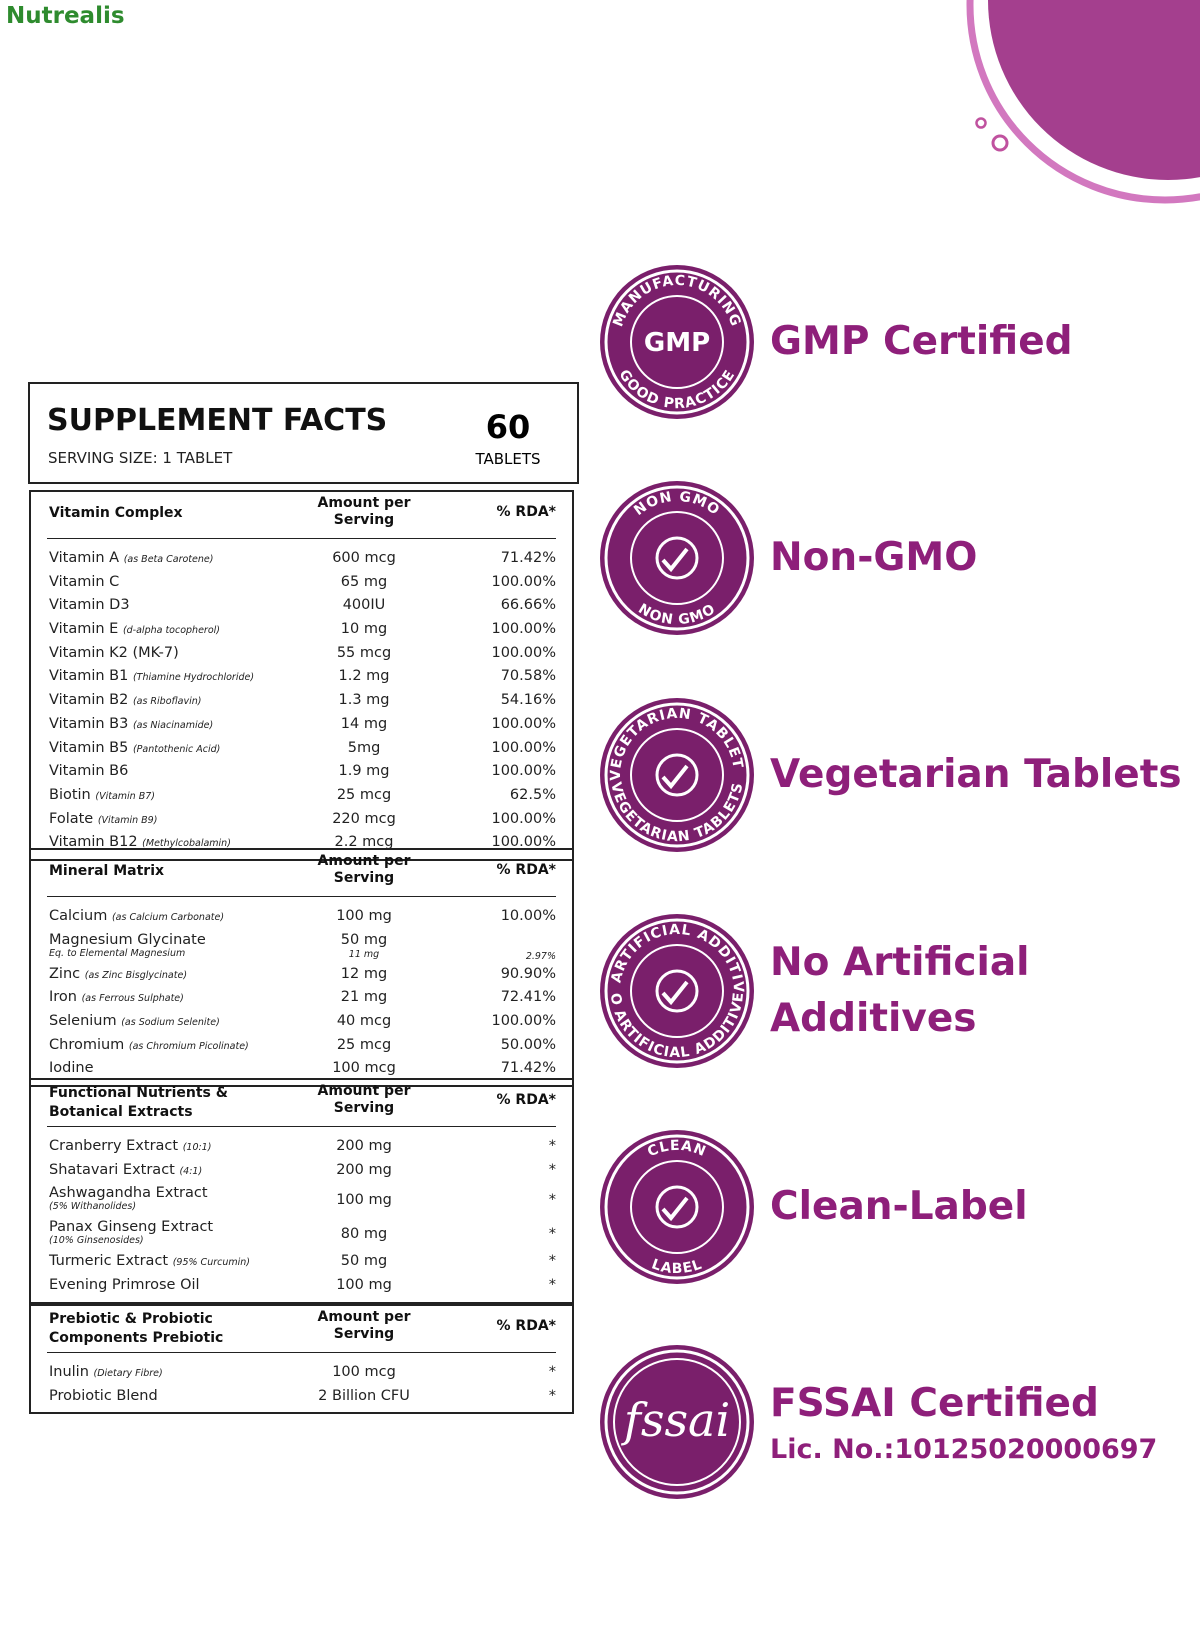 This screenshot has width=1200, height=1636. Describe the element at coordinates (364, 1169) in the screenshot. I see `amount: 200 mg` at that location.